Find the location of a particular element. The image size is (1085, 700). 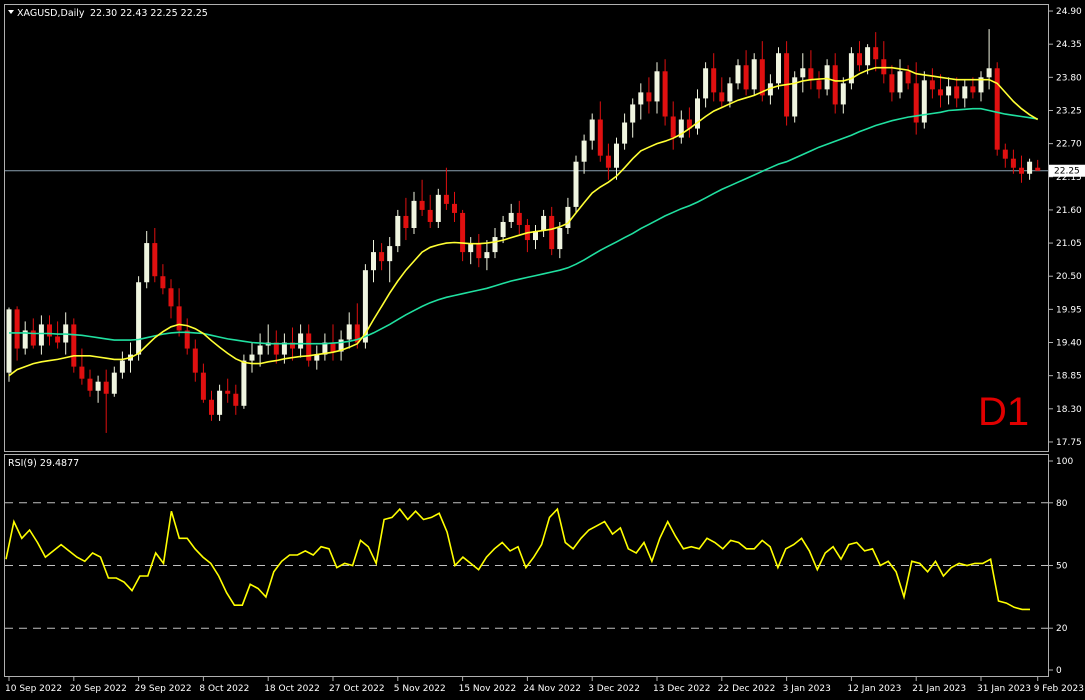

rsi-tick-label: 50 is located at coordinates (1062, 567).